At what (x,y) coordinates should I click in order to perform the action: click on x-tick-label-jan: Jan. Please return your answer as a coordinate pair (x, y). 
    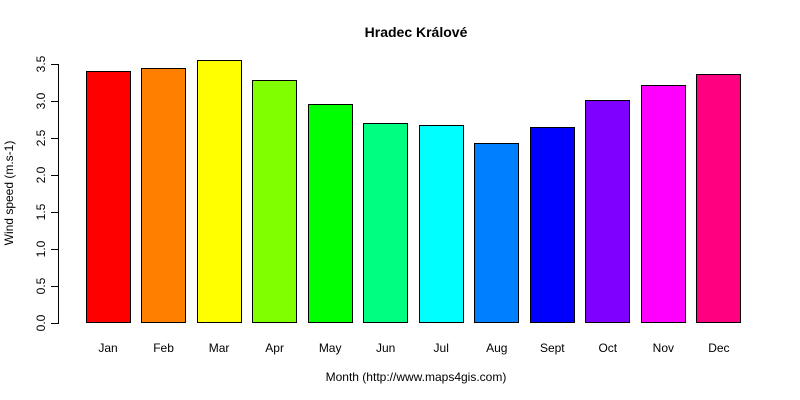
    Looking at the image, I should click on (108, 348).